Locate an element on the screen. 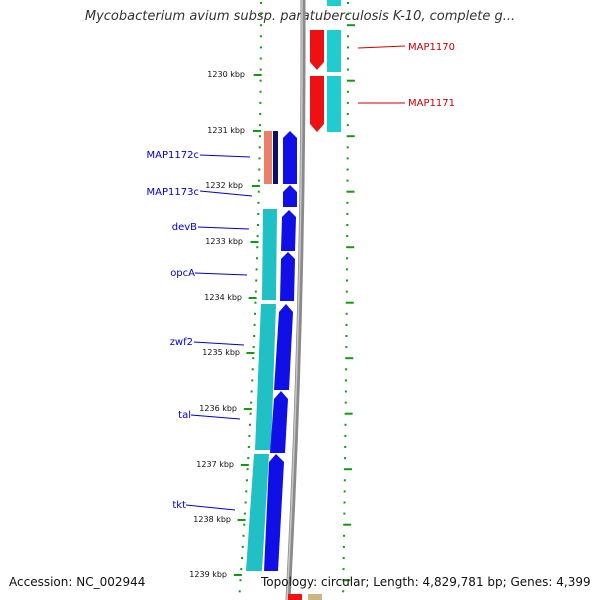 Image resolution: width=600 pixels, height=600 pixels. forward-strand-genes is located at coordinates (280, 351).